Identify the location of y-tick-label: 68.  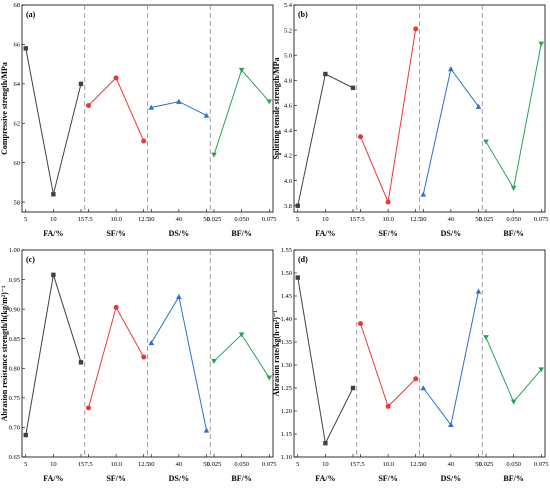
(17, 5).